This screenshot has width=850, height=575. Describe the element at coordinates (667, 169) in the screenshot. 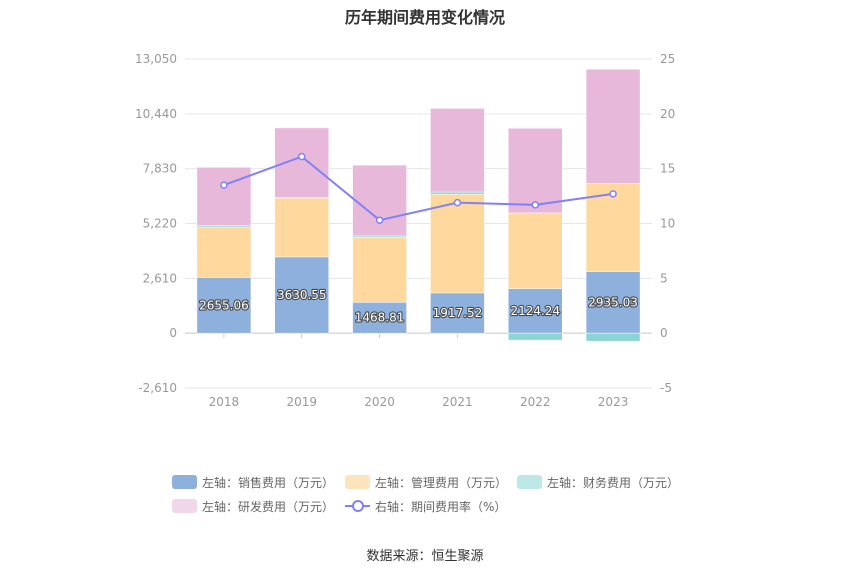

I see `right-axis-tick-label: 15` at that location.